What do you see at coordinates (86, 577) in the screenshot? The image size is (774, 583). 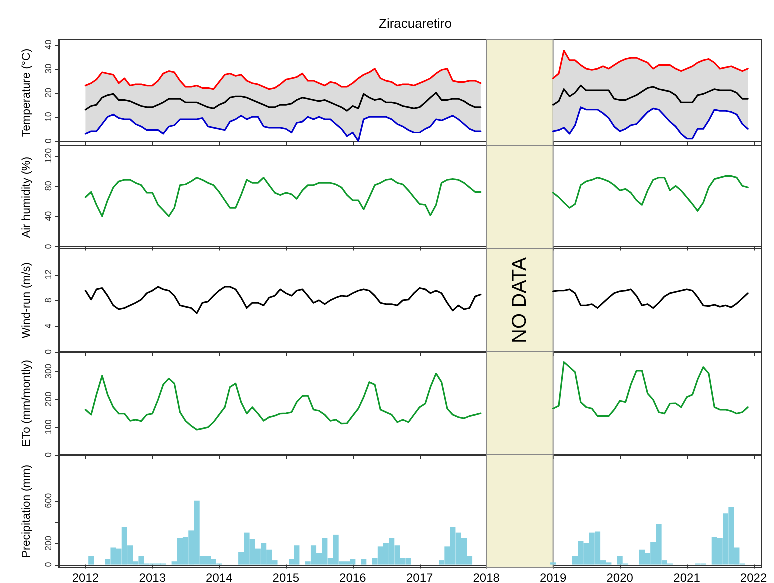 I see `x-tick-label: 2012` at bounding box center [86, 577].